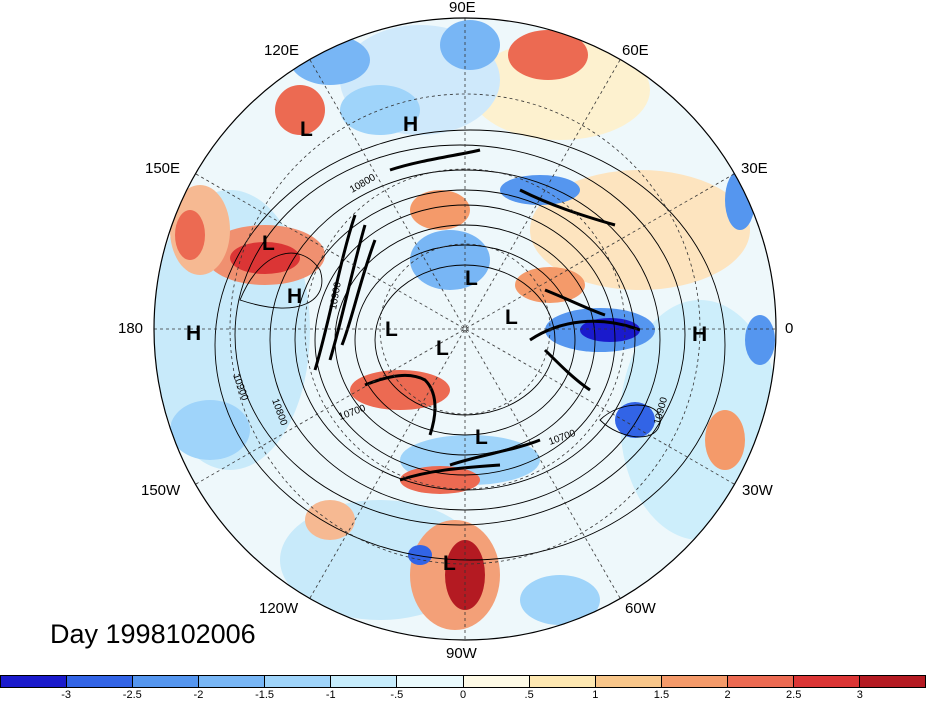 The height and width of the screenshot is (702, 928). I want to click on lon-label-120w: 120W, so click(279, 608).